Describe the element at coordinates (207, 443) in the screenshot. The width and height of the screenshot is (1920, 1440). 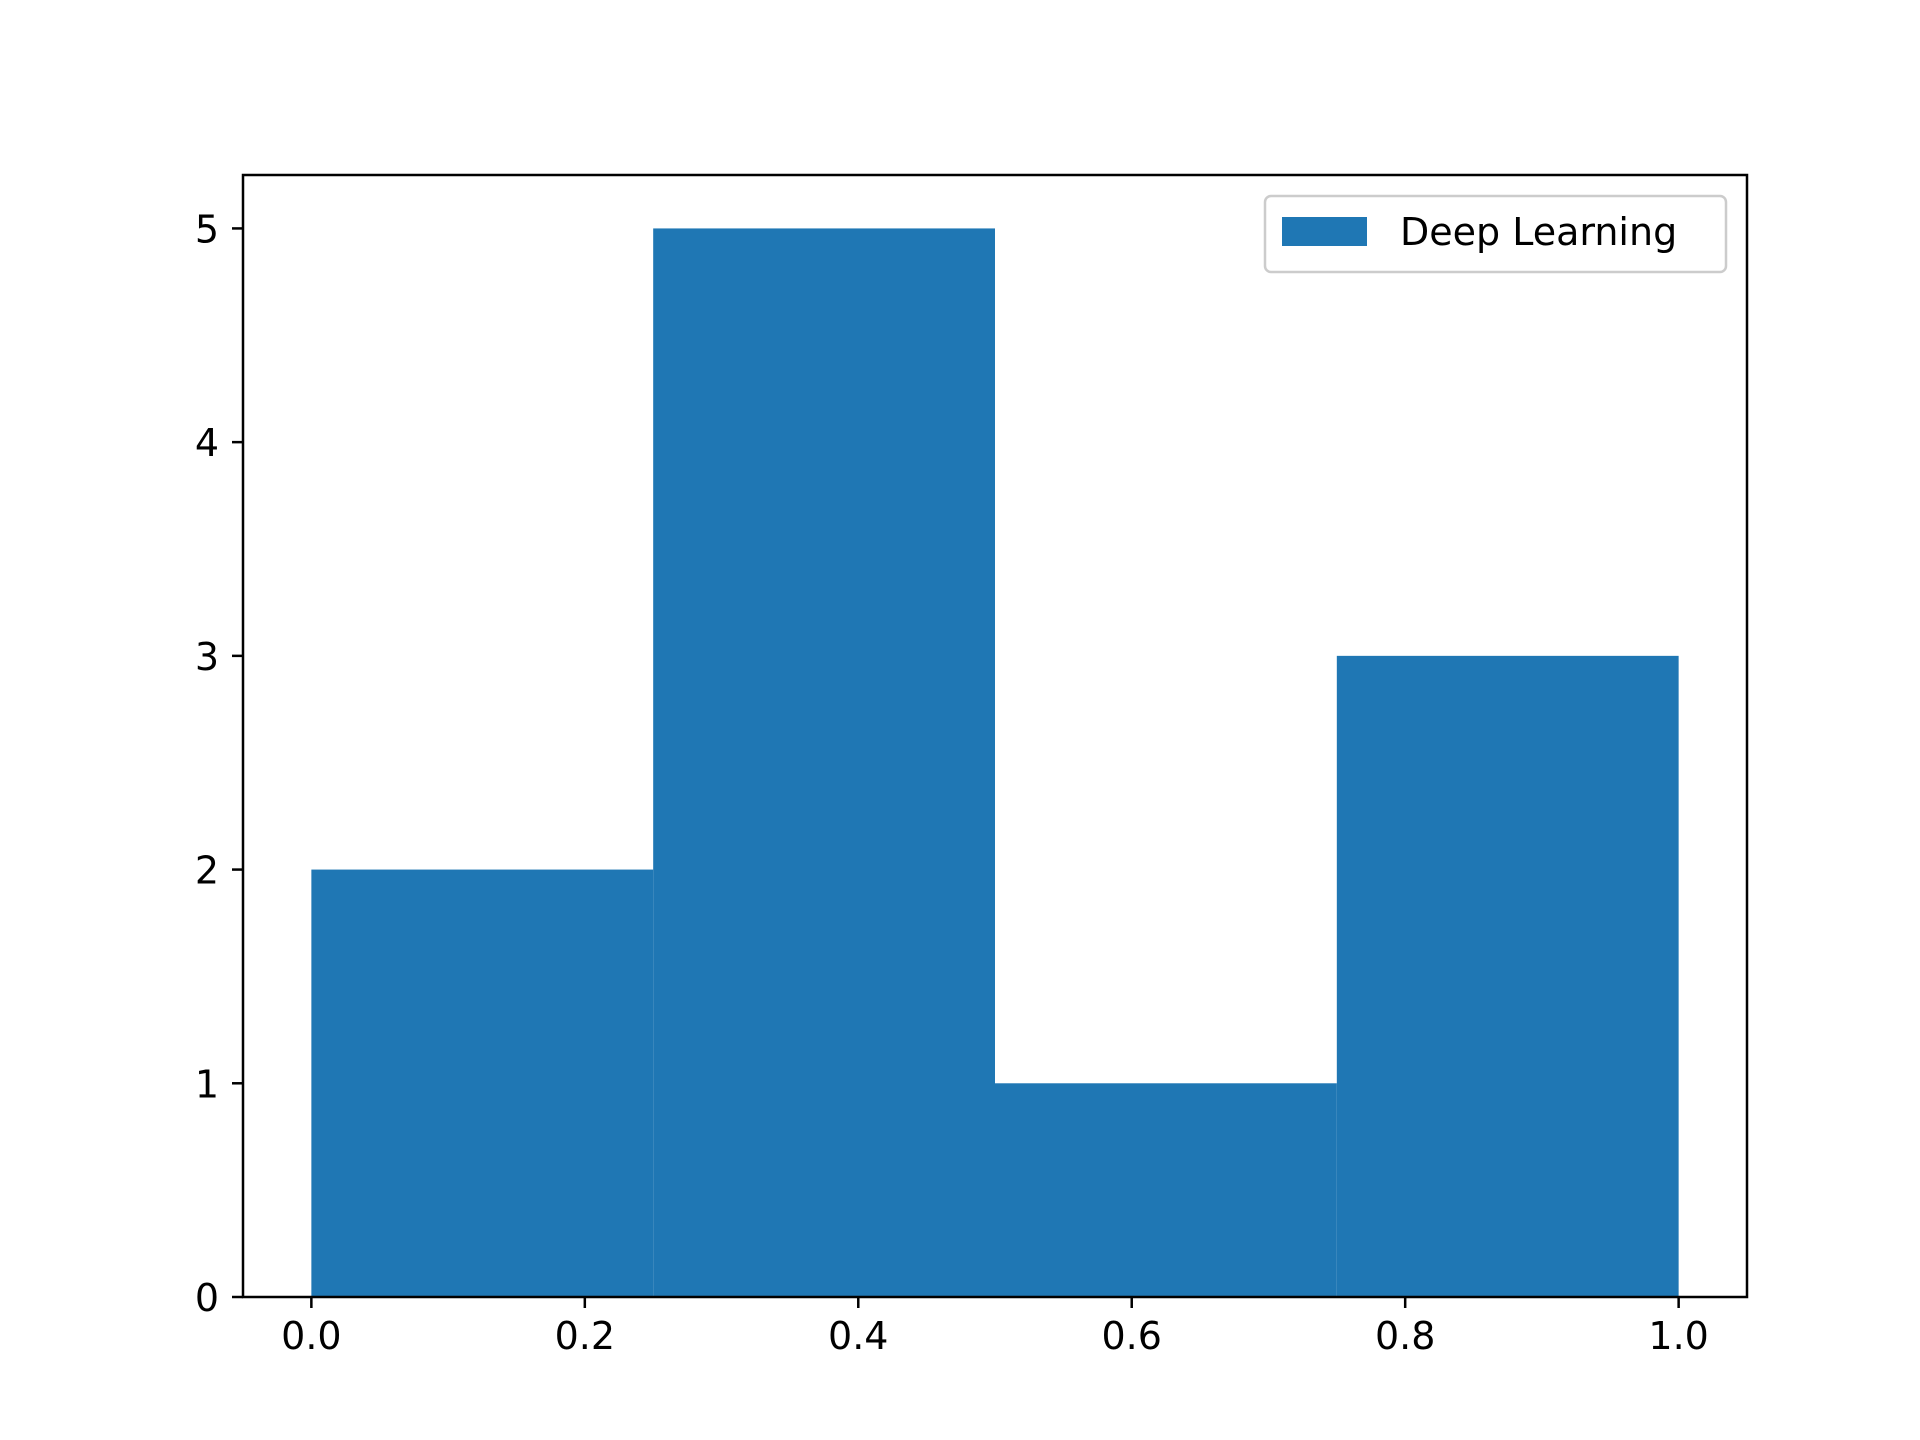
I see `y-tick-label: 4` at that location.